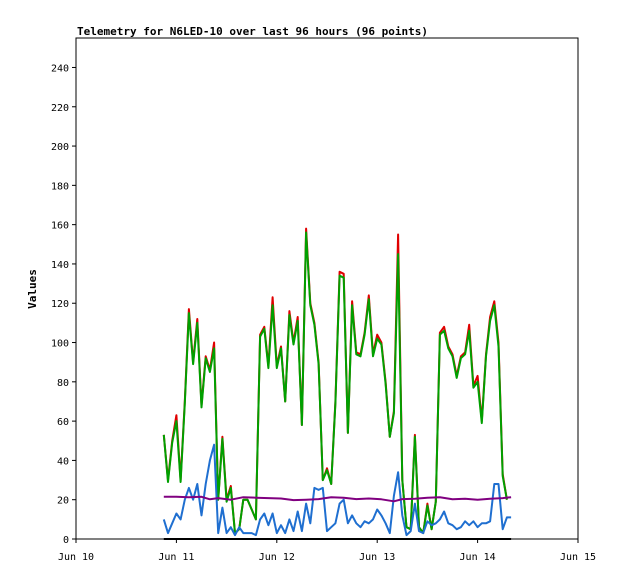  What do you see at coordinates (60, 186) in the screenshot?
I see `y-tick-label: 180` at bounding box center [60, 186].